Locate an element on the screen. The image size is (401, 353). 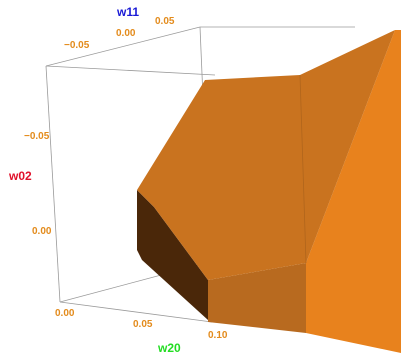
w11-ticks: 0.05 0.00 −0.05 is located at coordinates (119, 33).